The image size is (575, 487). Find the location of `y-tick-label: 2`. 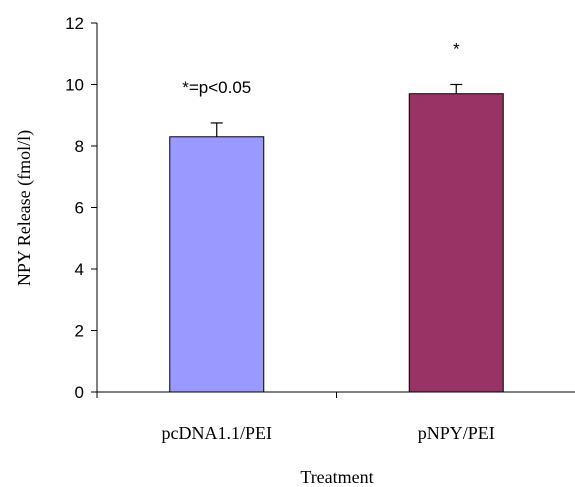

y-tick-label: 2 is located at coordinates (79, 331).